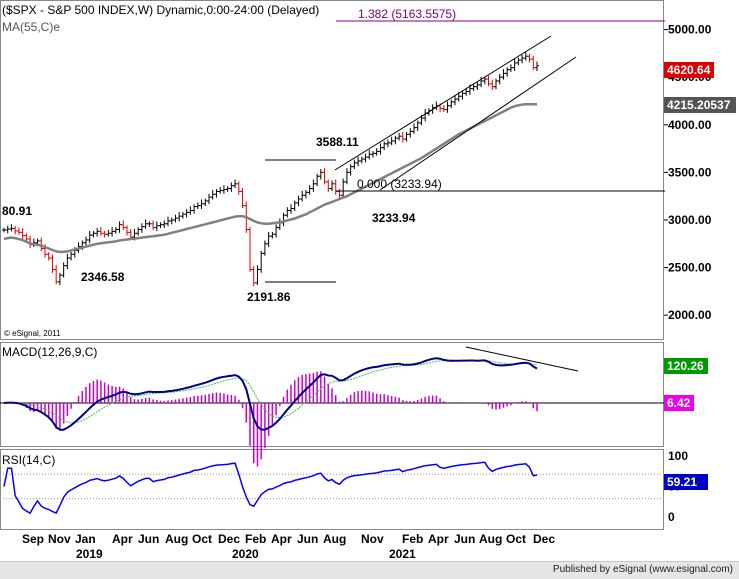 The height and width of the screenshot is (579, 739). Describe the element at coordinates (690, 125) in the screenshot. I see `y-tick-label: 4000.00` at that location.